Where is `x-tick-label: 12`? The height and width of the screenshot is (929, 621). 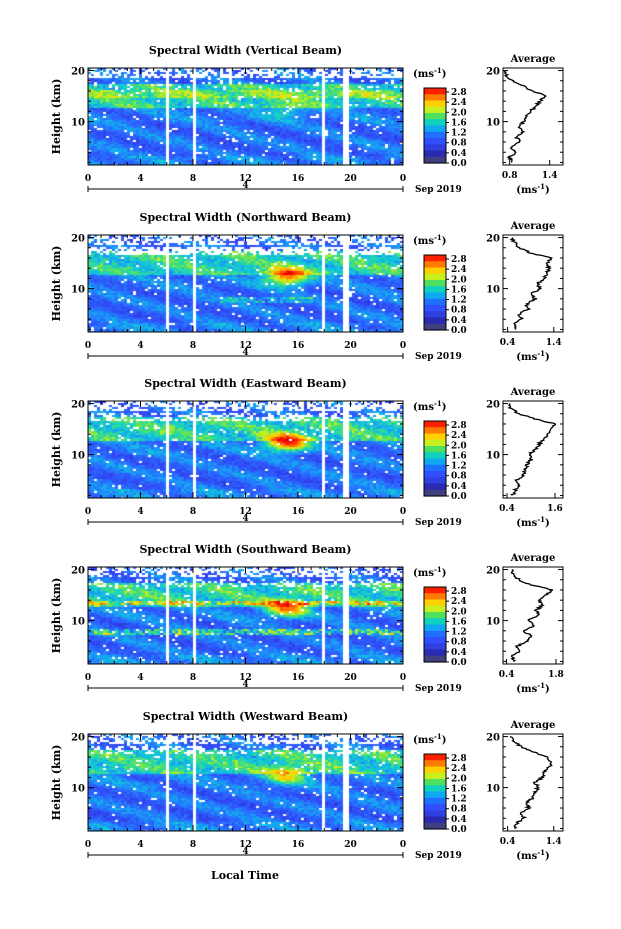
x-tick-label: 12 is located at coordinates (245, 346).